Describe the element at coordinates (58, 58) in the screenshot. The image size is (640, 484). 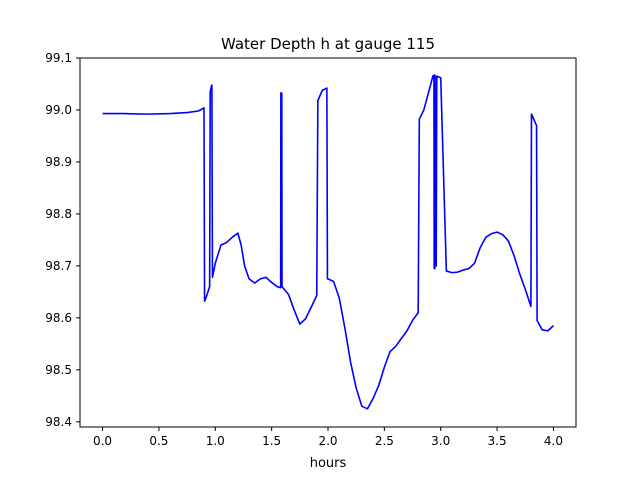
I see `y-tick-label: 99.1` at that location.